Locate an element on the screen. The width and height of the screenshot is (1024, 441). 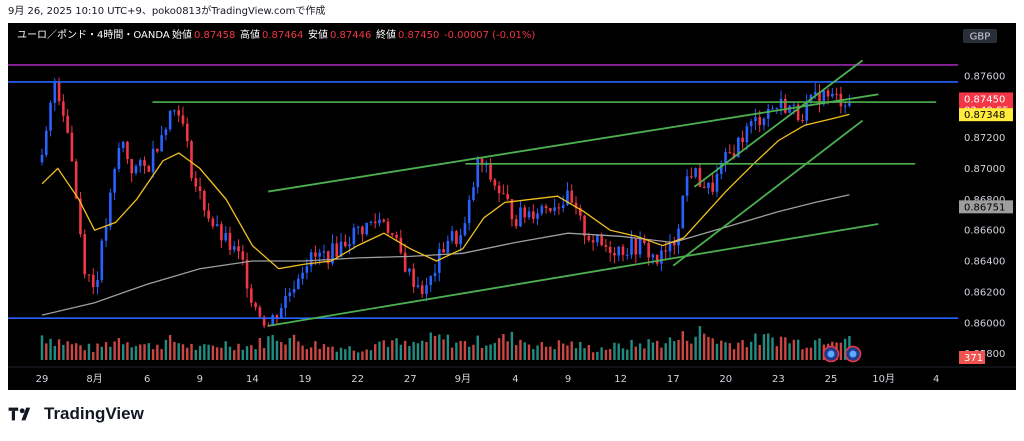
channel-upper-trendline is located at coordinates (573, 143).